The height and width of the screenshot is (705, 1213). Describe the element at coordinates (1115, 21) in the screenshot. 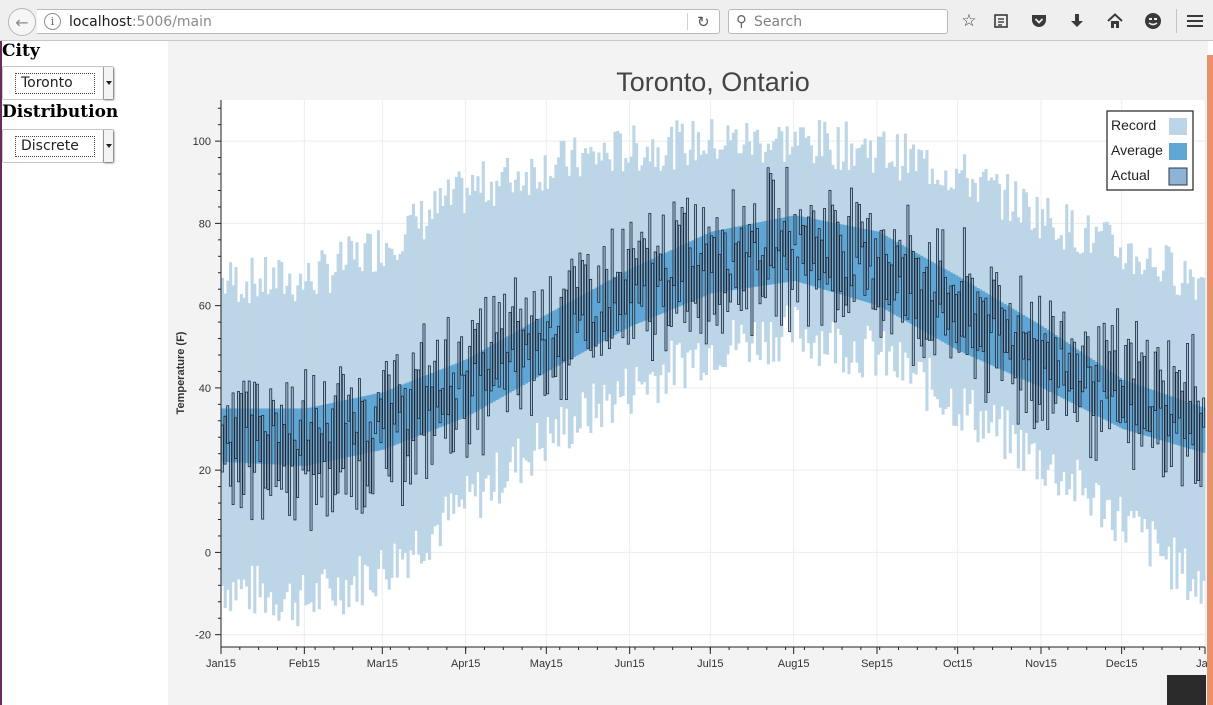

I see `home-icon` at that location.